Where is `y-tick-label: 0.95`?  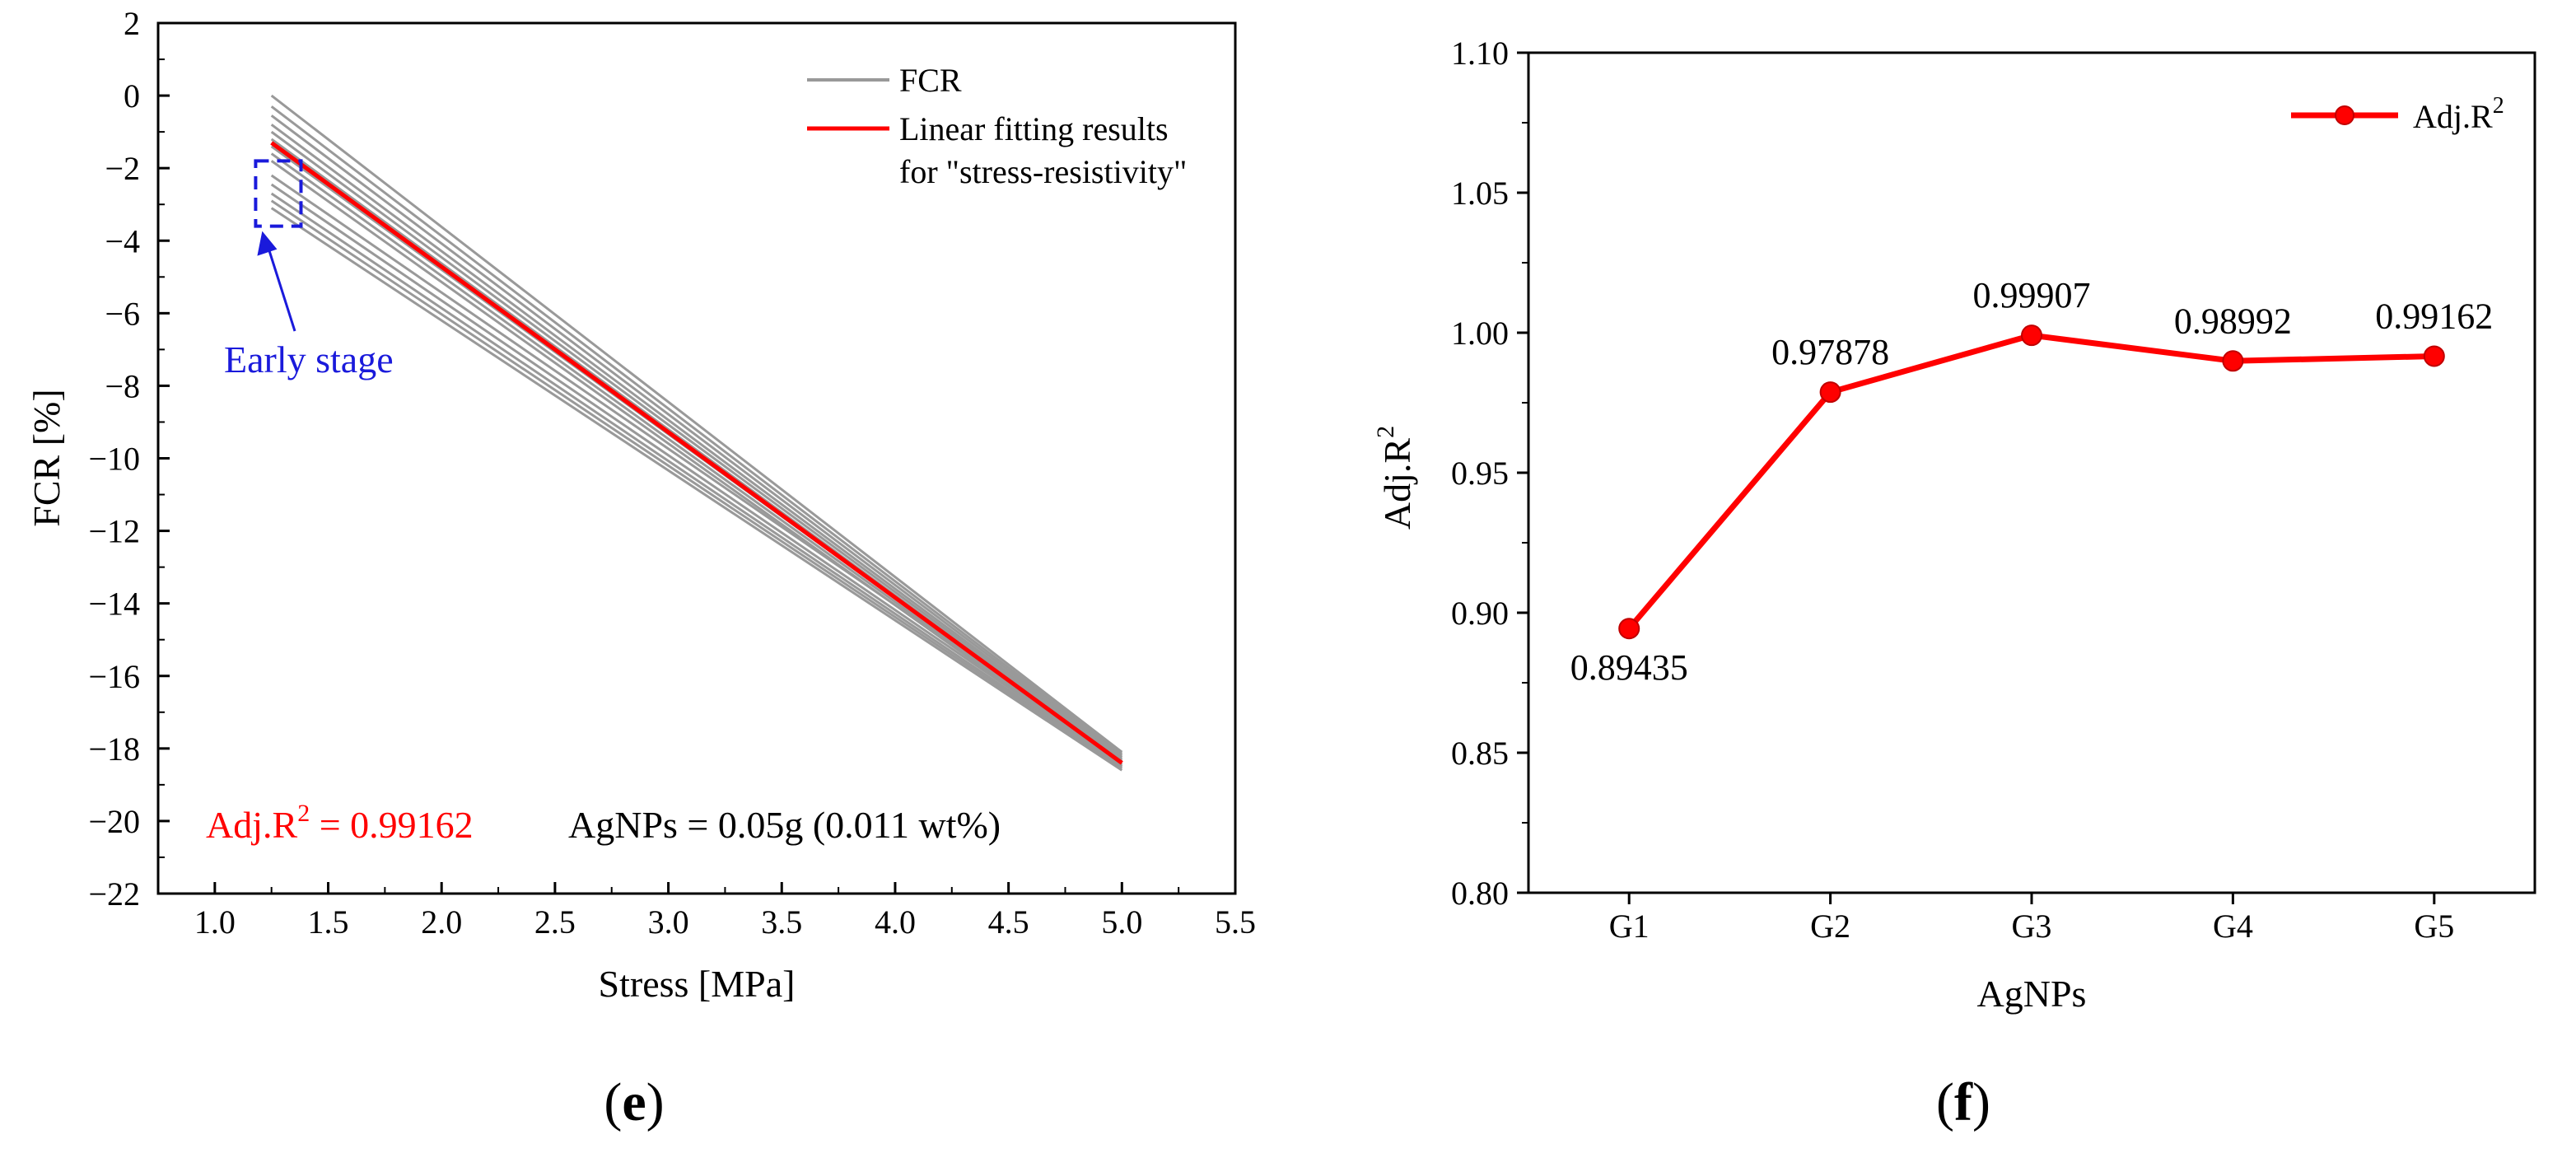
y-tick-label: 0.95 is located at coordinates (1480, 473).